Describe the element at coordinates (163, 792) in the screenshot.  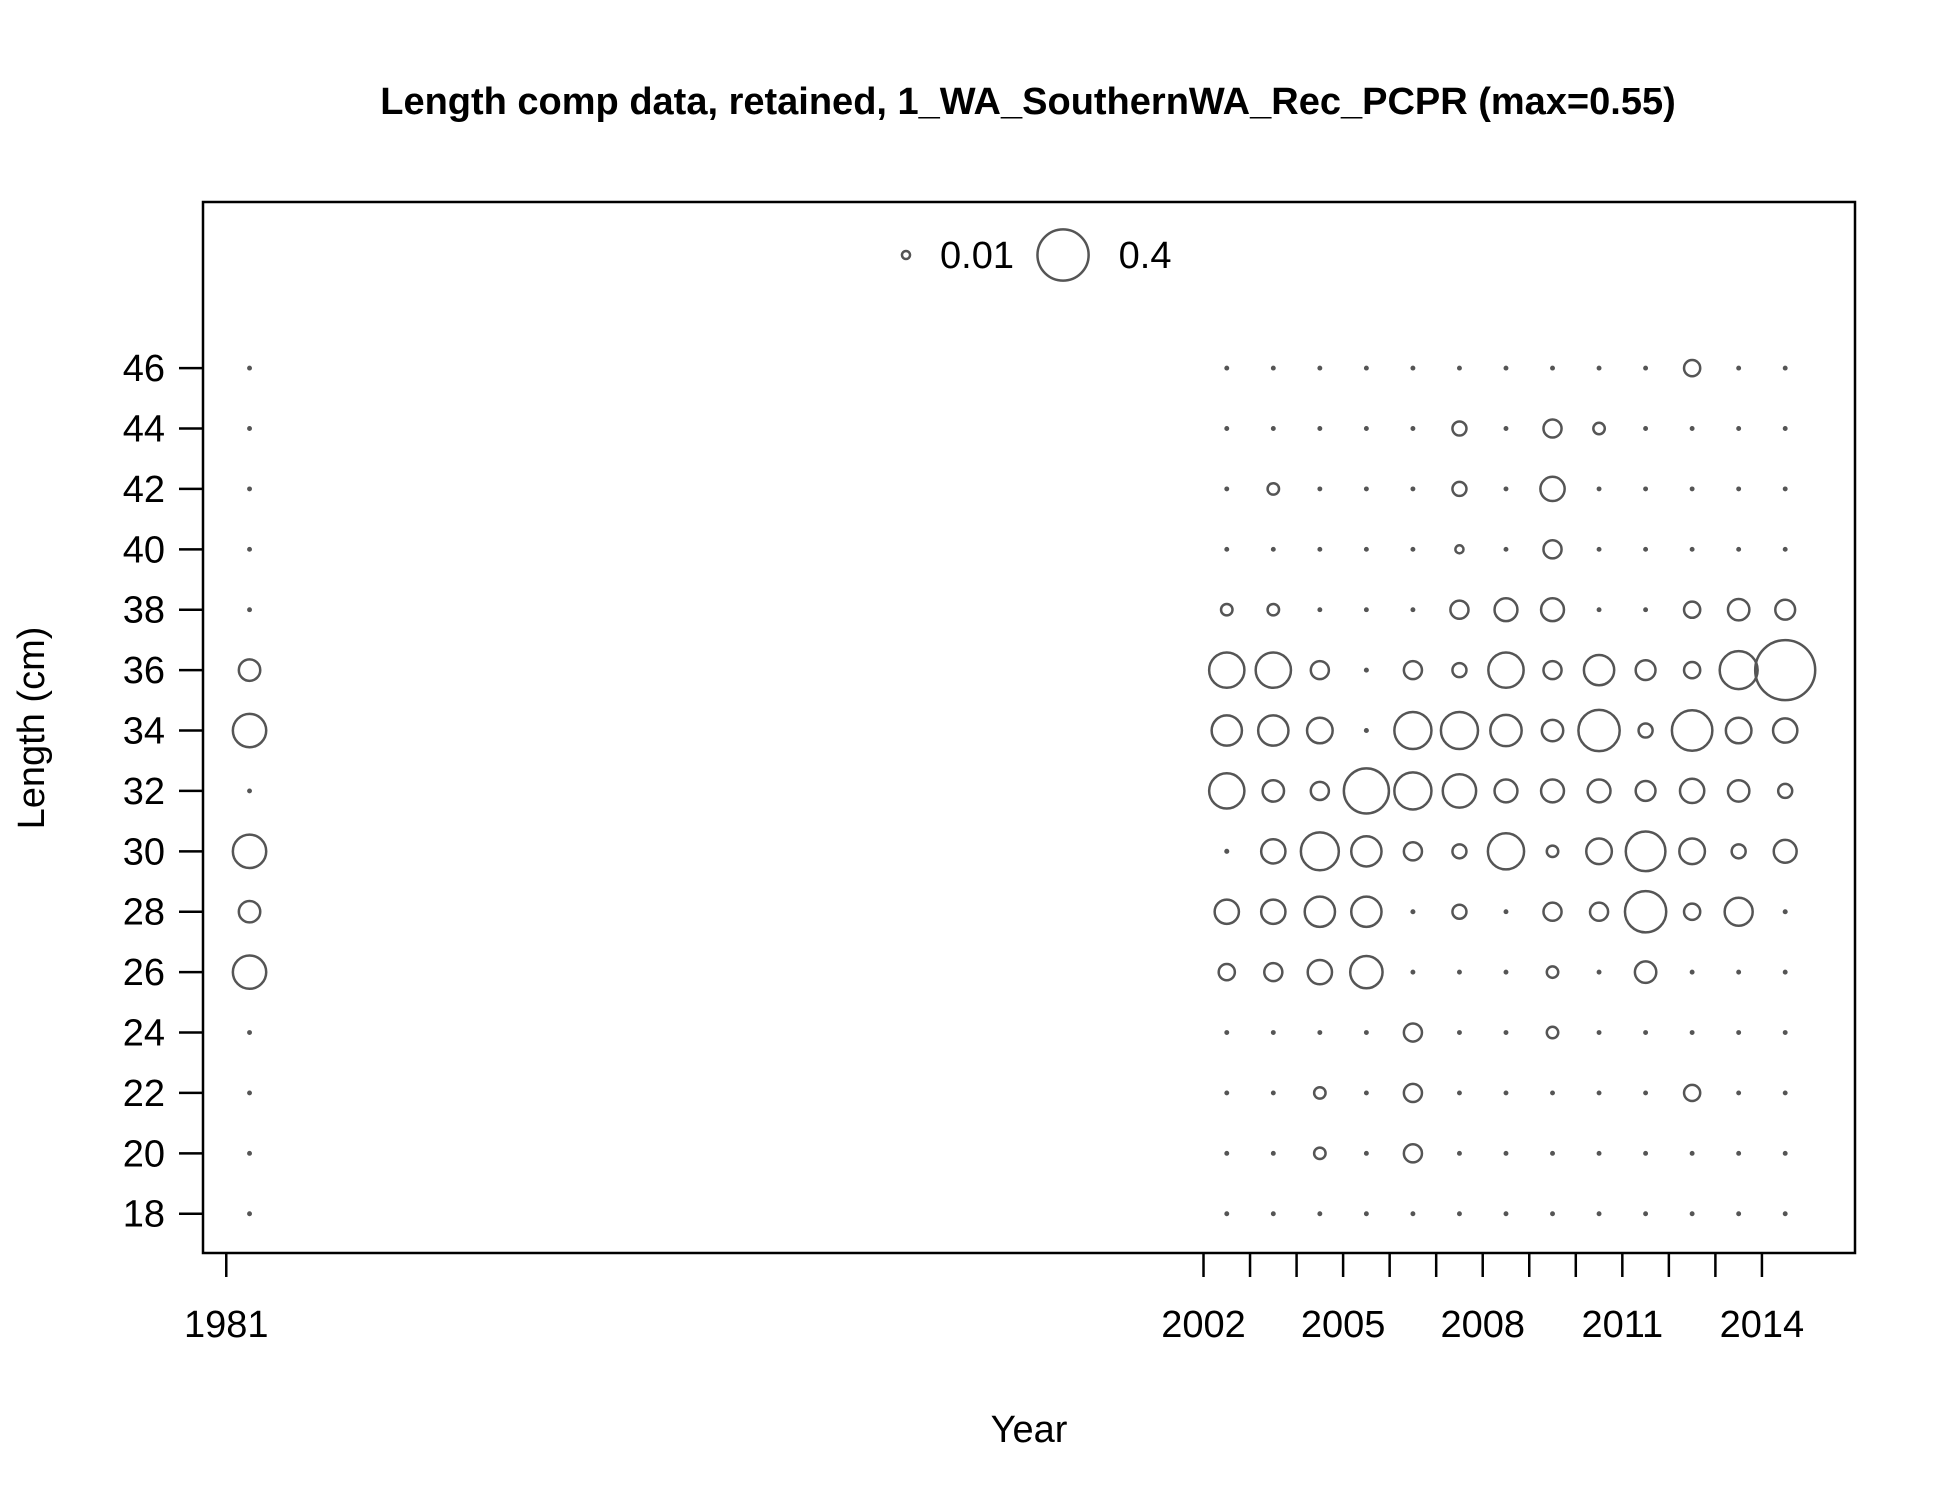
I see `y-axis: 18 20 22 24 26 28 30 32 34 36 38 40 42 44 46` at that location.